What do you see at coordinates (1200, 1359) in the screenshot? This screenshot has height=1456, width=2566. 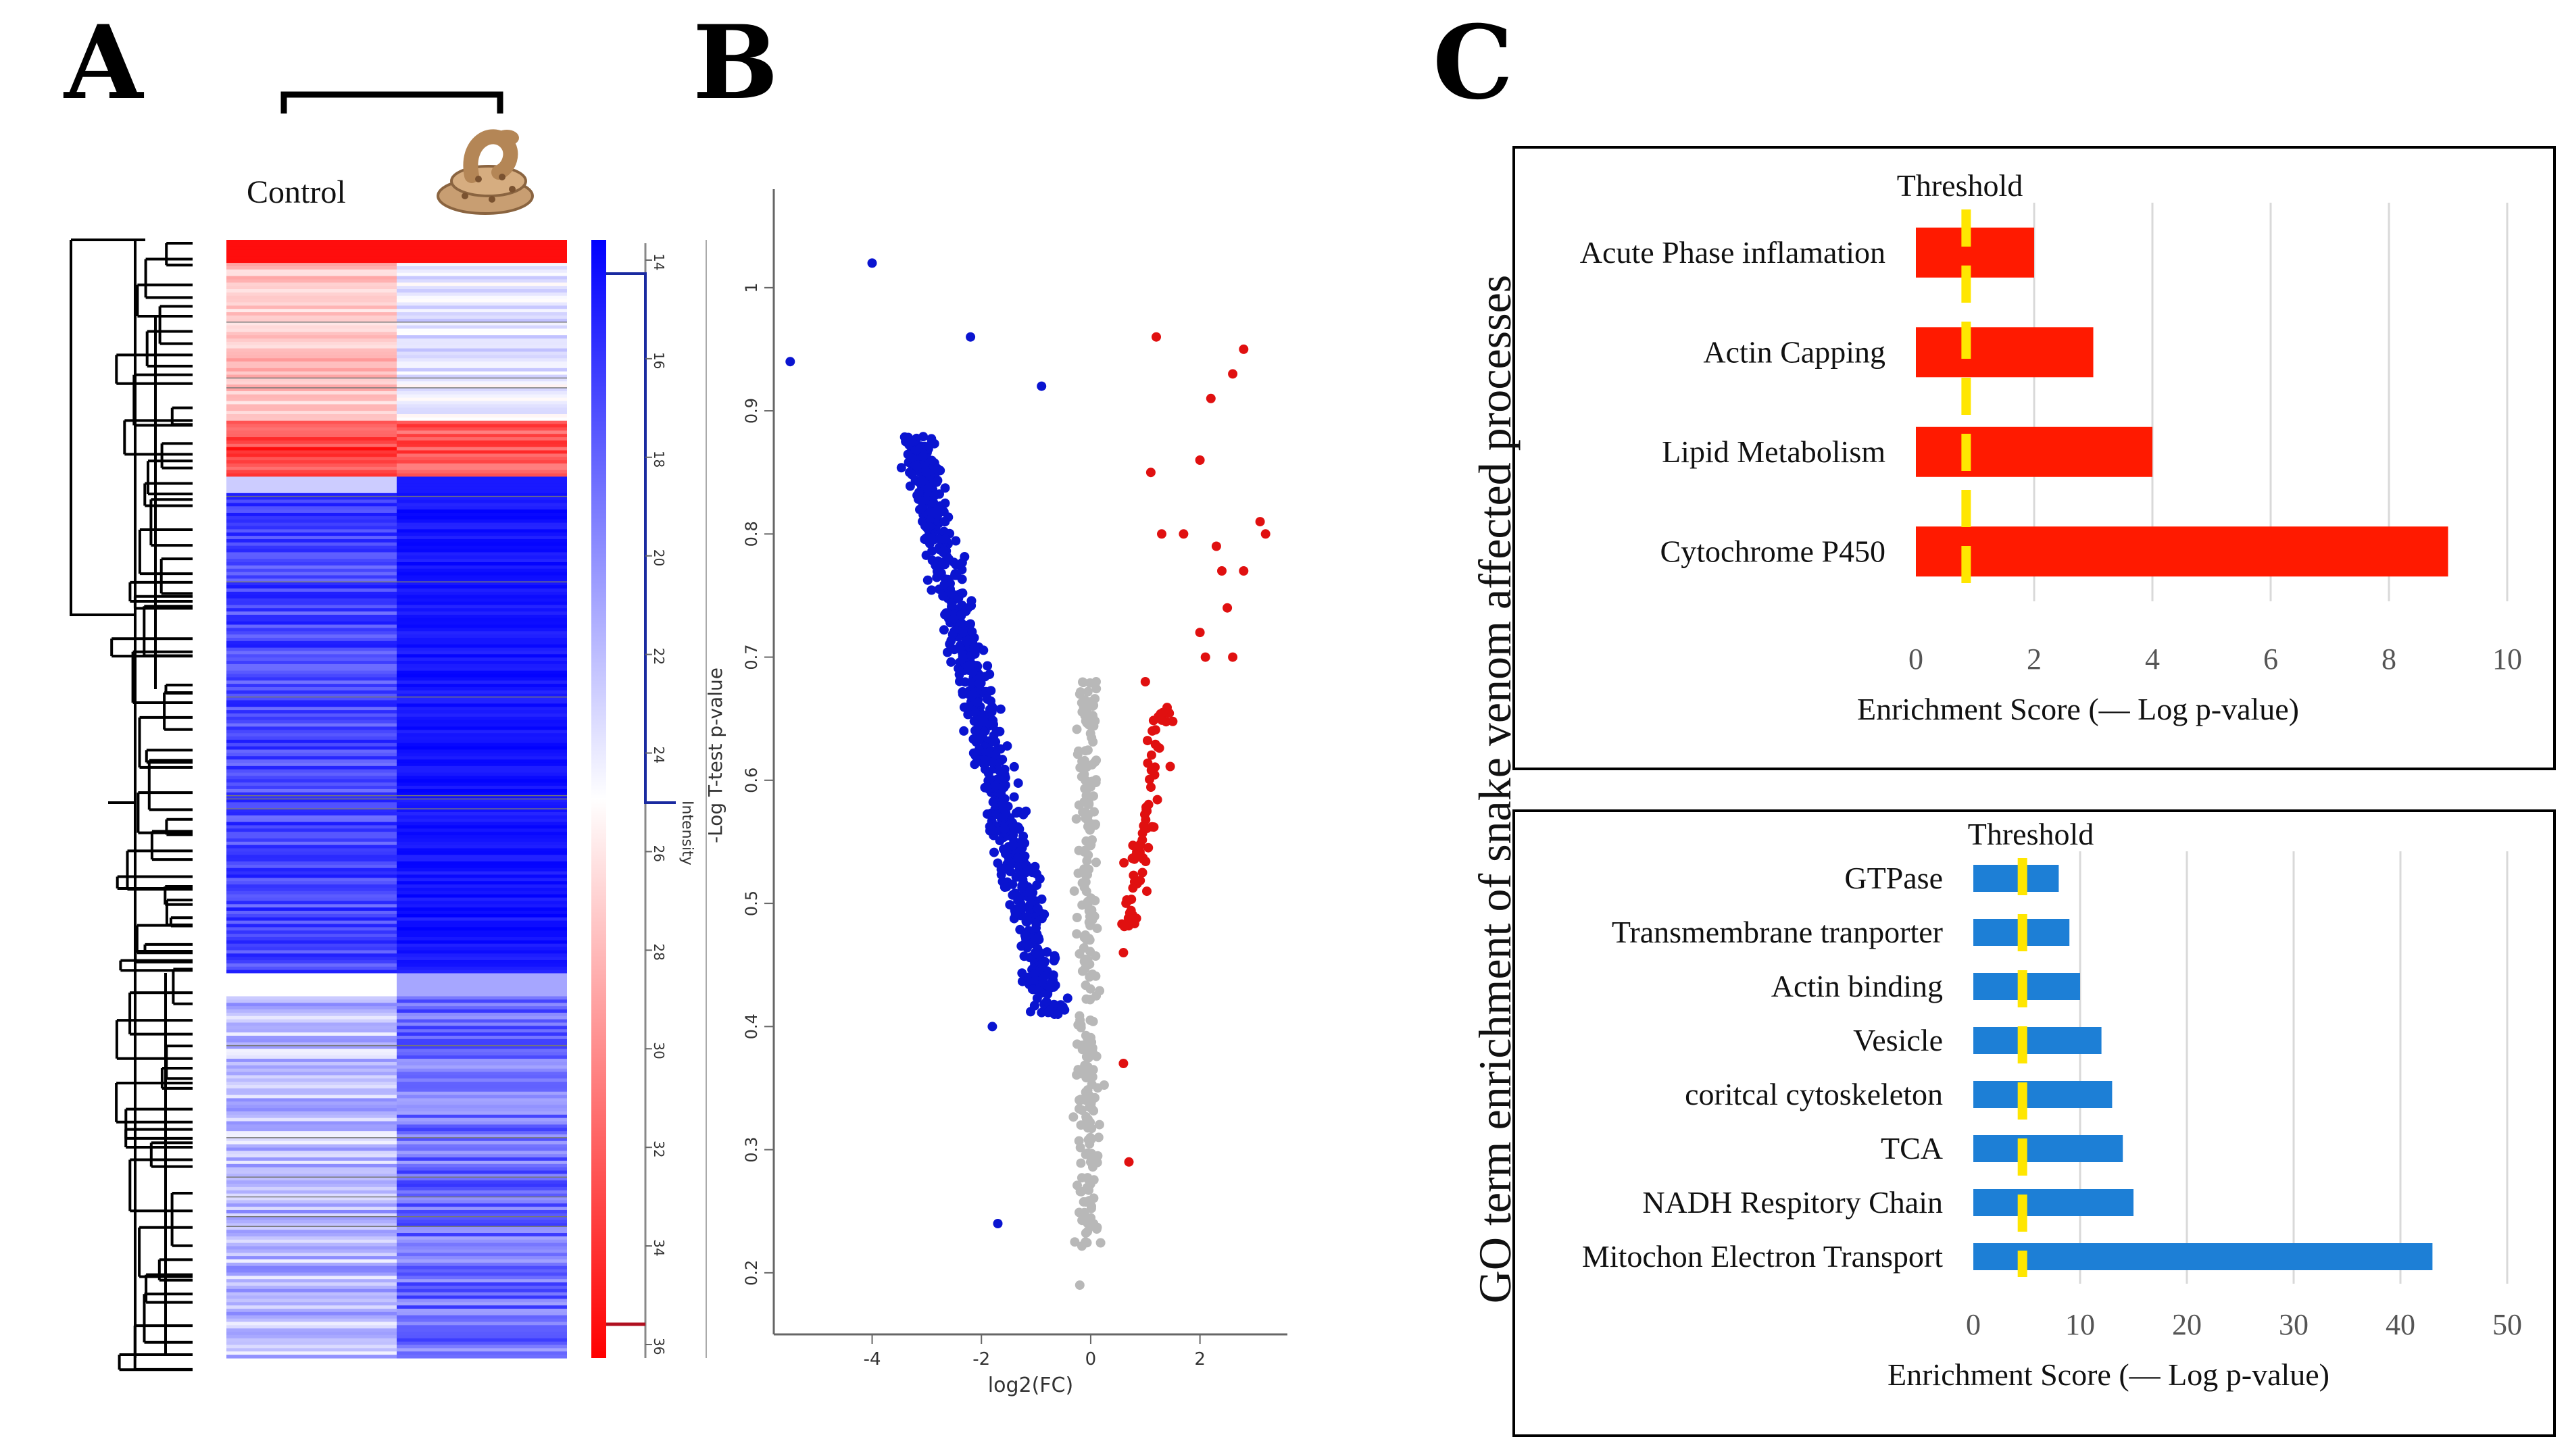 I see `x-tick-label: 2` at bounding box center [1200, 1359].